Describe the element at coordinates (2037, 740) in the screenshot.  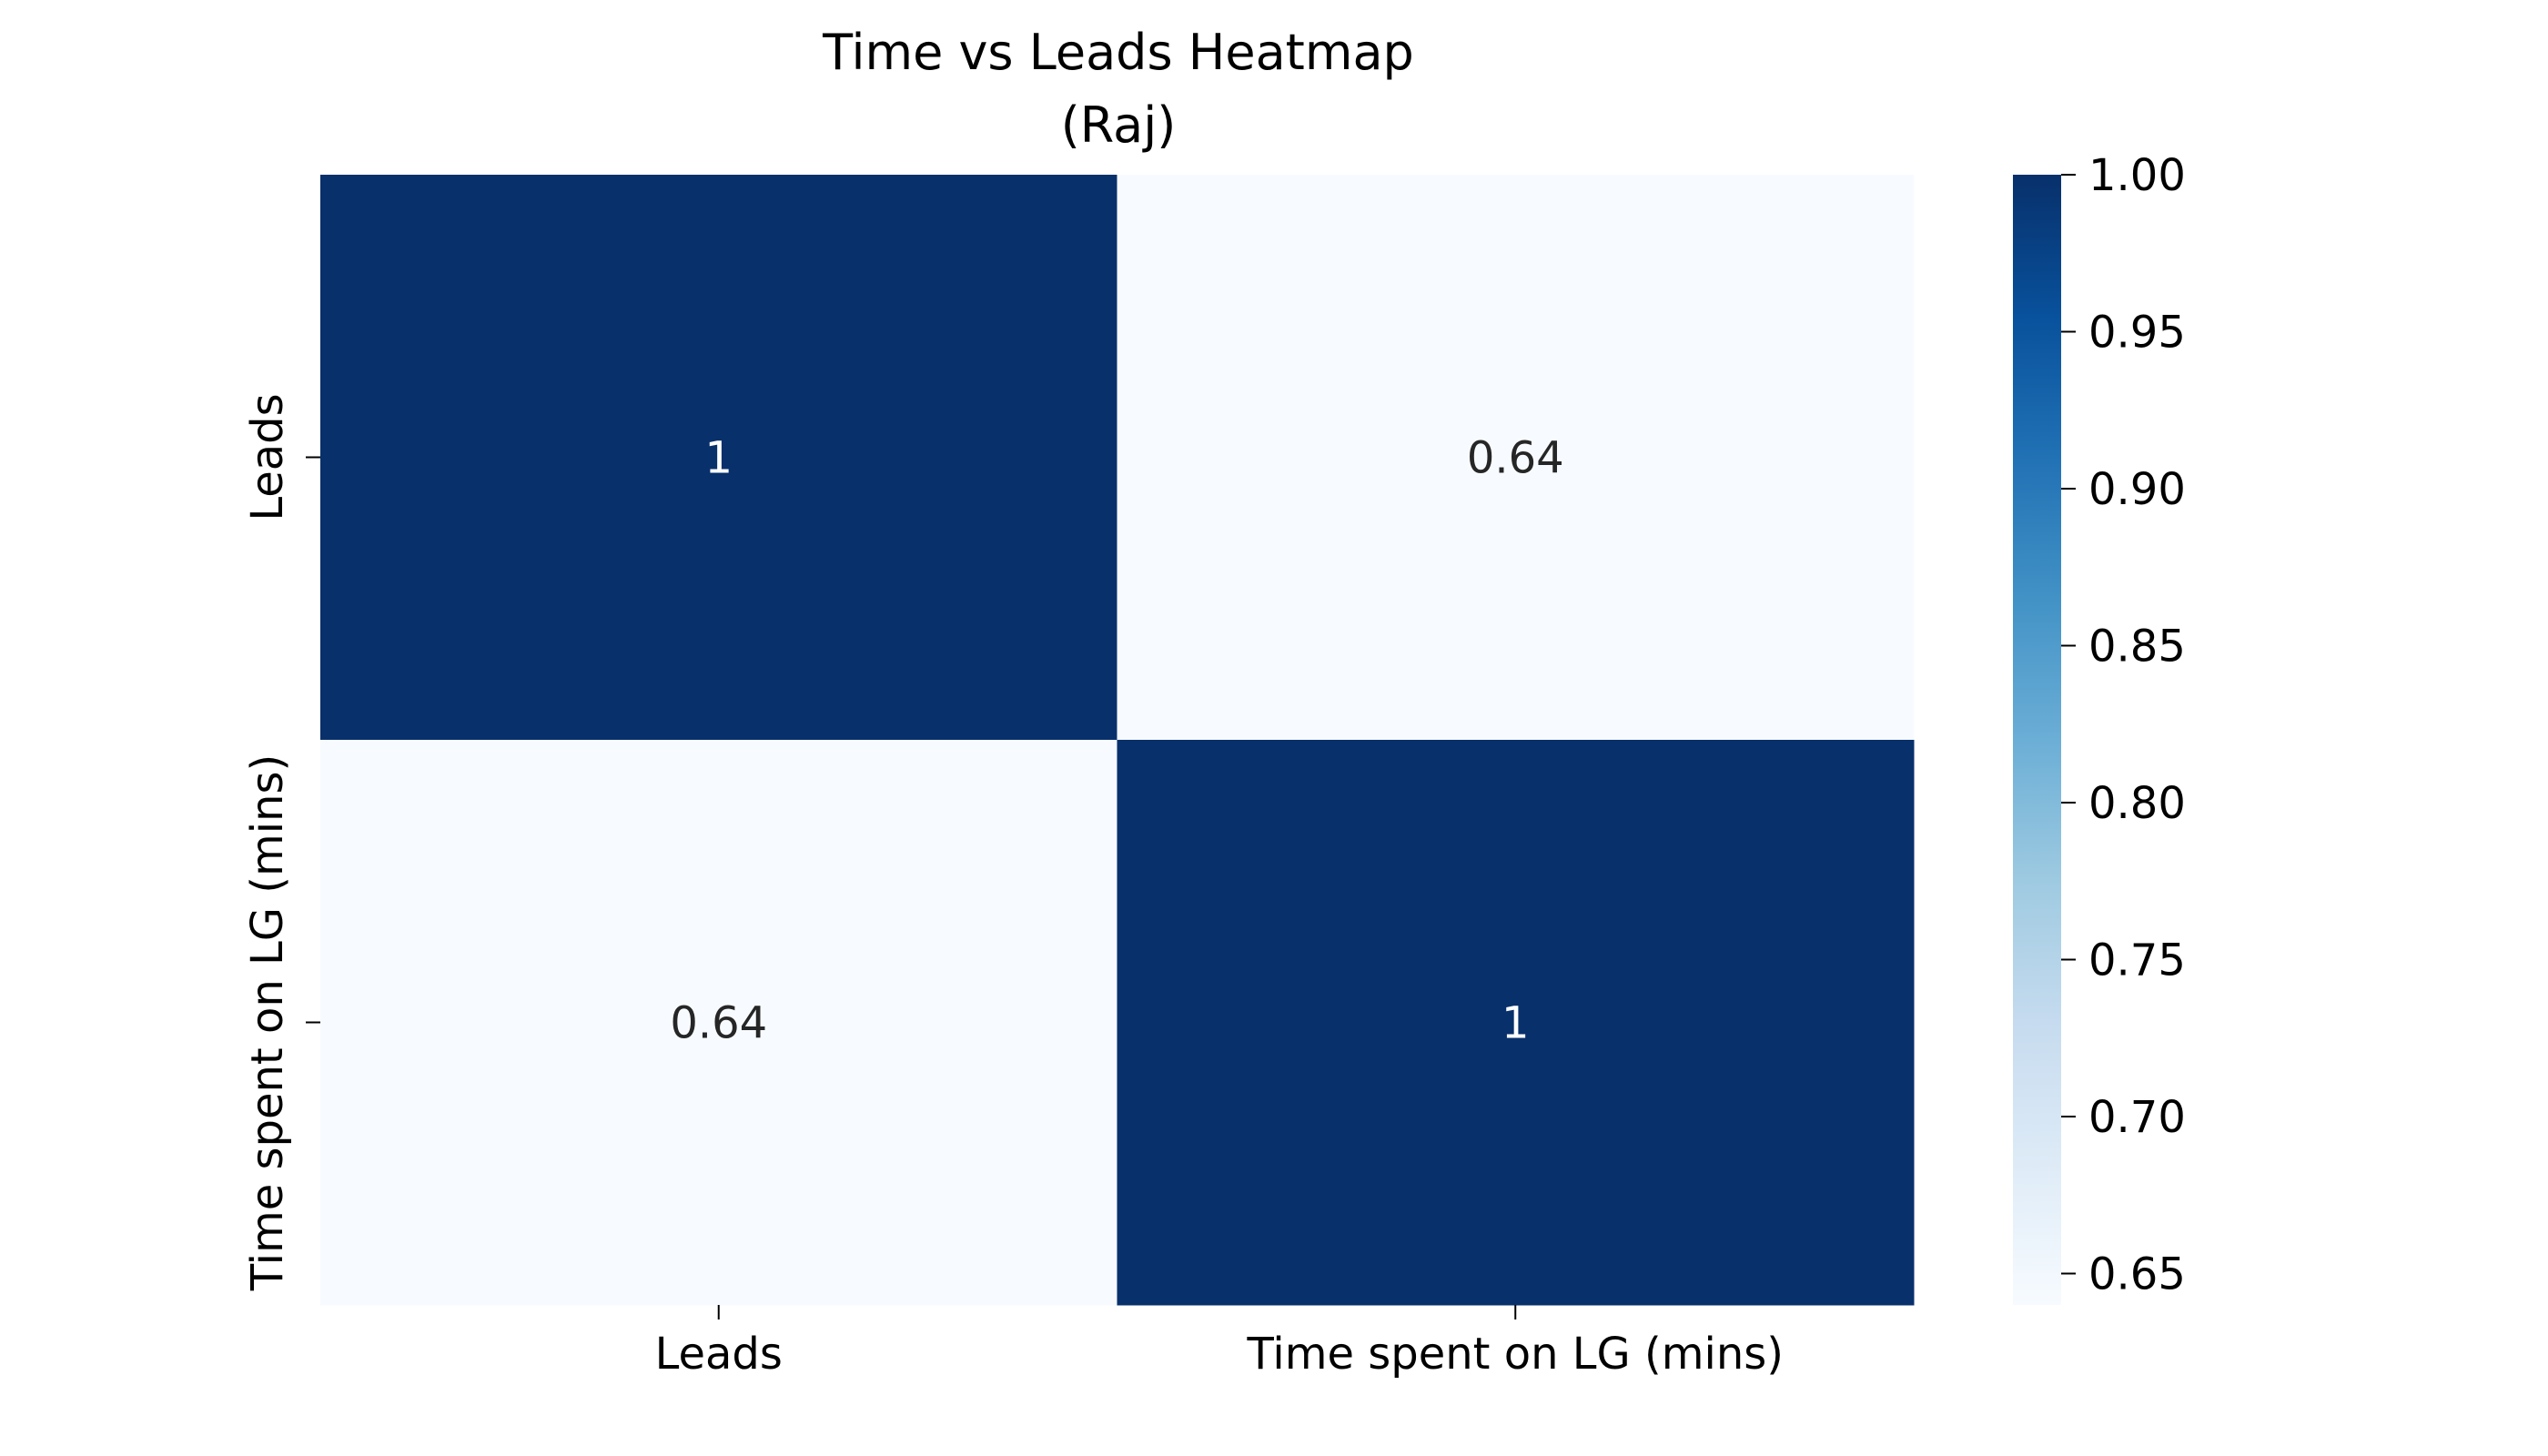
I see `colorbar` at that location.